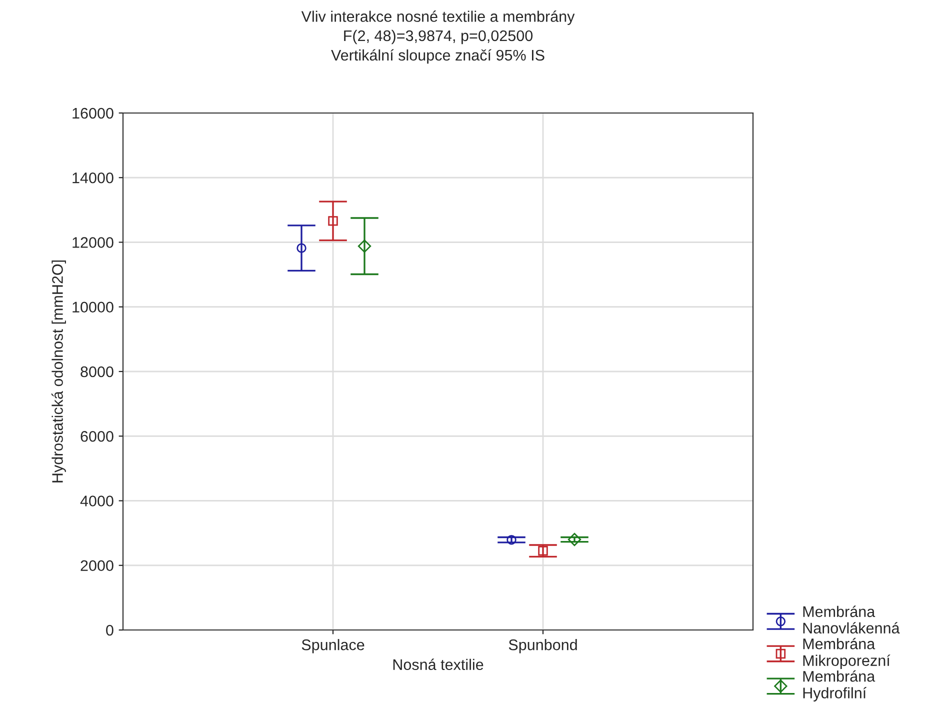 The width and height of the screenshot is (930, 702). Describe the element at coordinates (851, 620) in the screenshot. I see `legend-label: Membrána Nanovlákenná` at that location.